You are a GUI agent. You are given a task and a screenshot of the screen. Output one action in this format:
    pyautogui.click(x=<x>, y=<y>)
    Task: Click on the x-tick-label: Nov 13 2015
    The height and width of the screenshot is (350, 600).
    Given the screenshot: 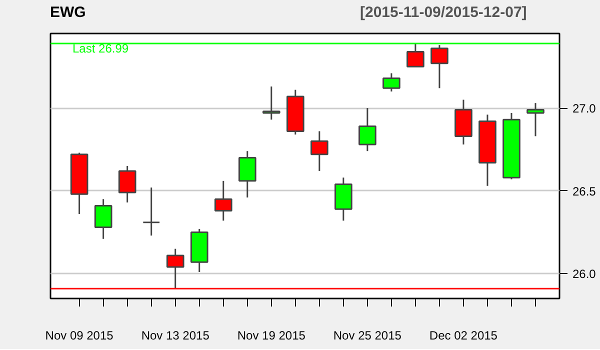 What is the action you would take?
    pyautogui.click(x=175, y=335)
    